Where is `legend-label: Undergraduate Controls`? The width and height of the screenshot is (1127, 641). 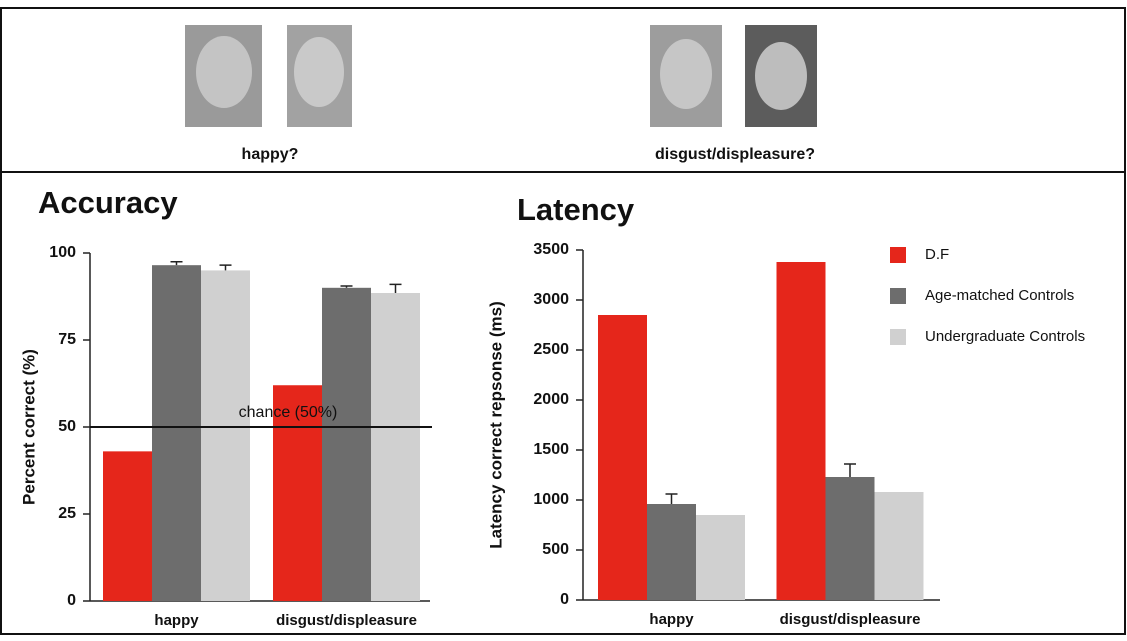
legend-label: Undergraduate Controls is located at coordinates (1005, 336).